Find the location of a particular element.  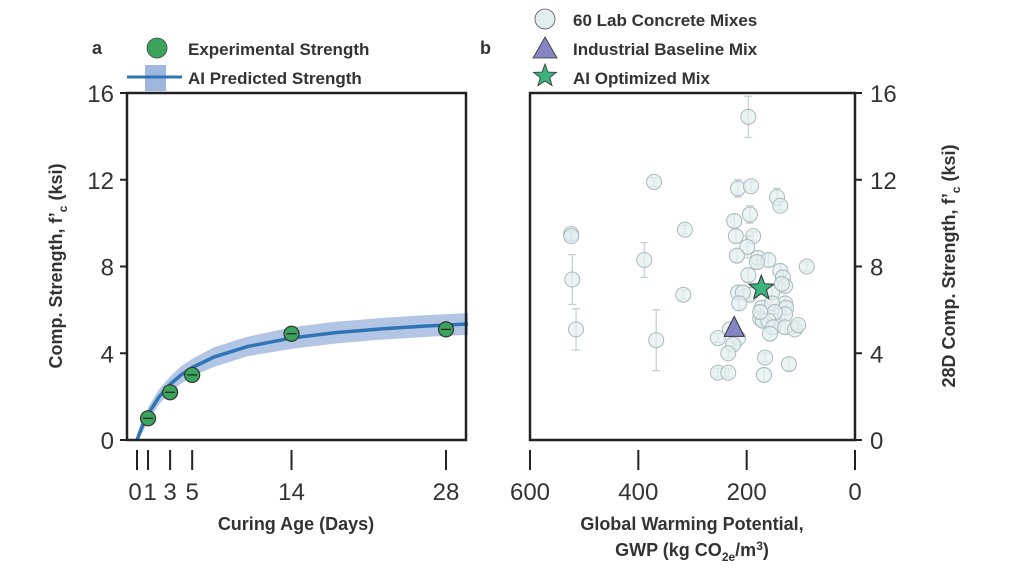

legend-star is located at coordinates (545, 74).